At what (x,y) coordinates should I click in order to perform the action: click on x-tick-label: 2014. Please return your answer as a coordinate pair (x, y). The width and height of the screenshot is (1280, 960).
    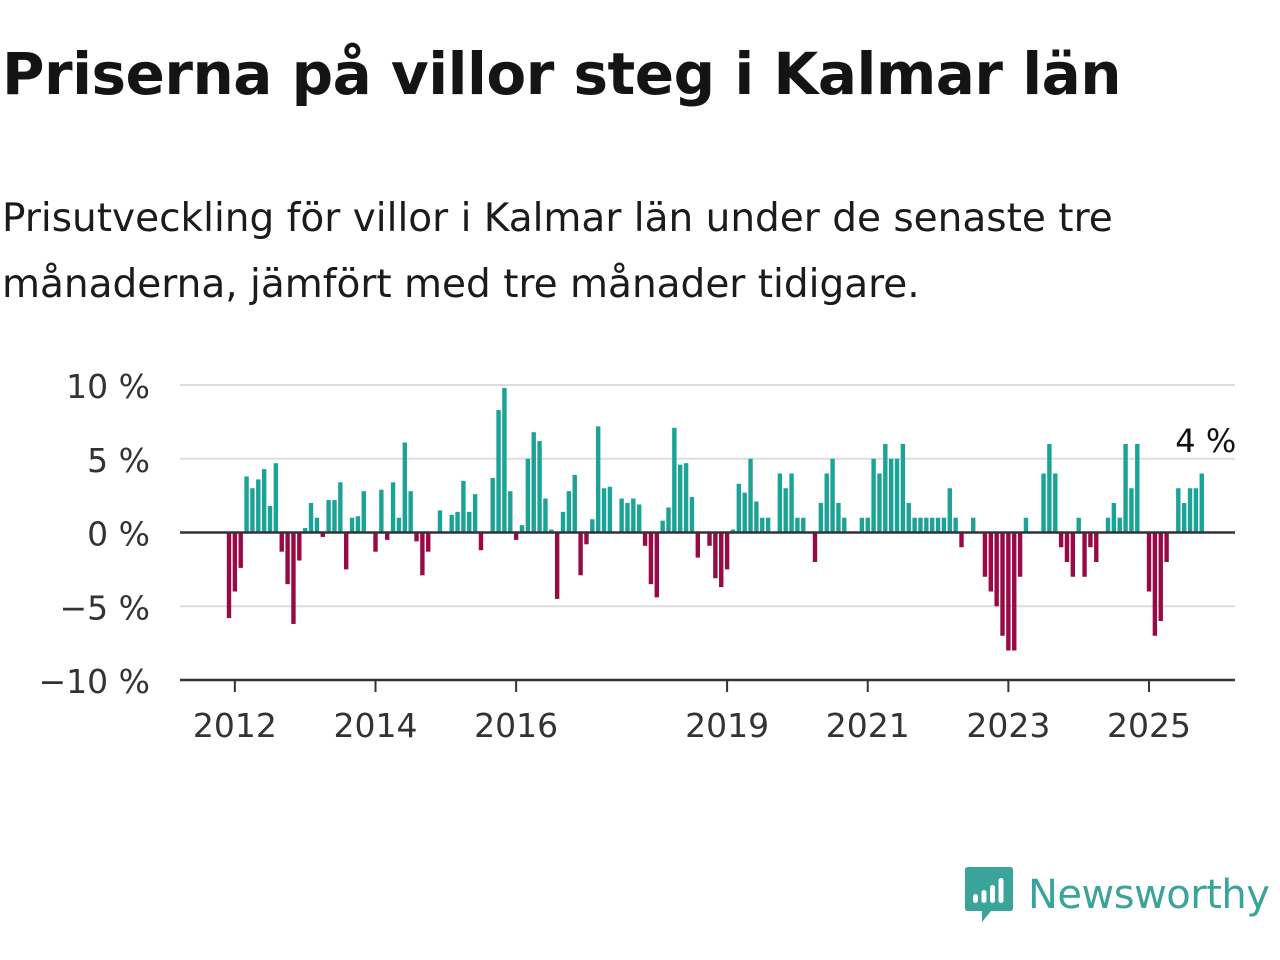
    Looking at the image, I should click on (376, 725).